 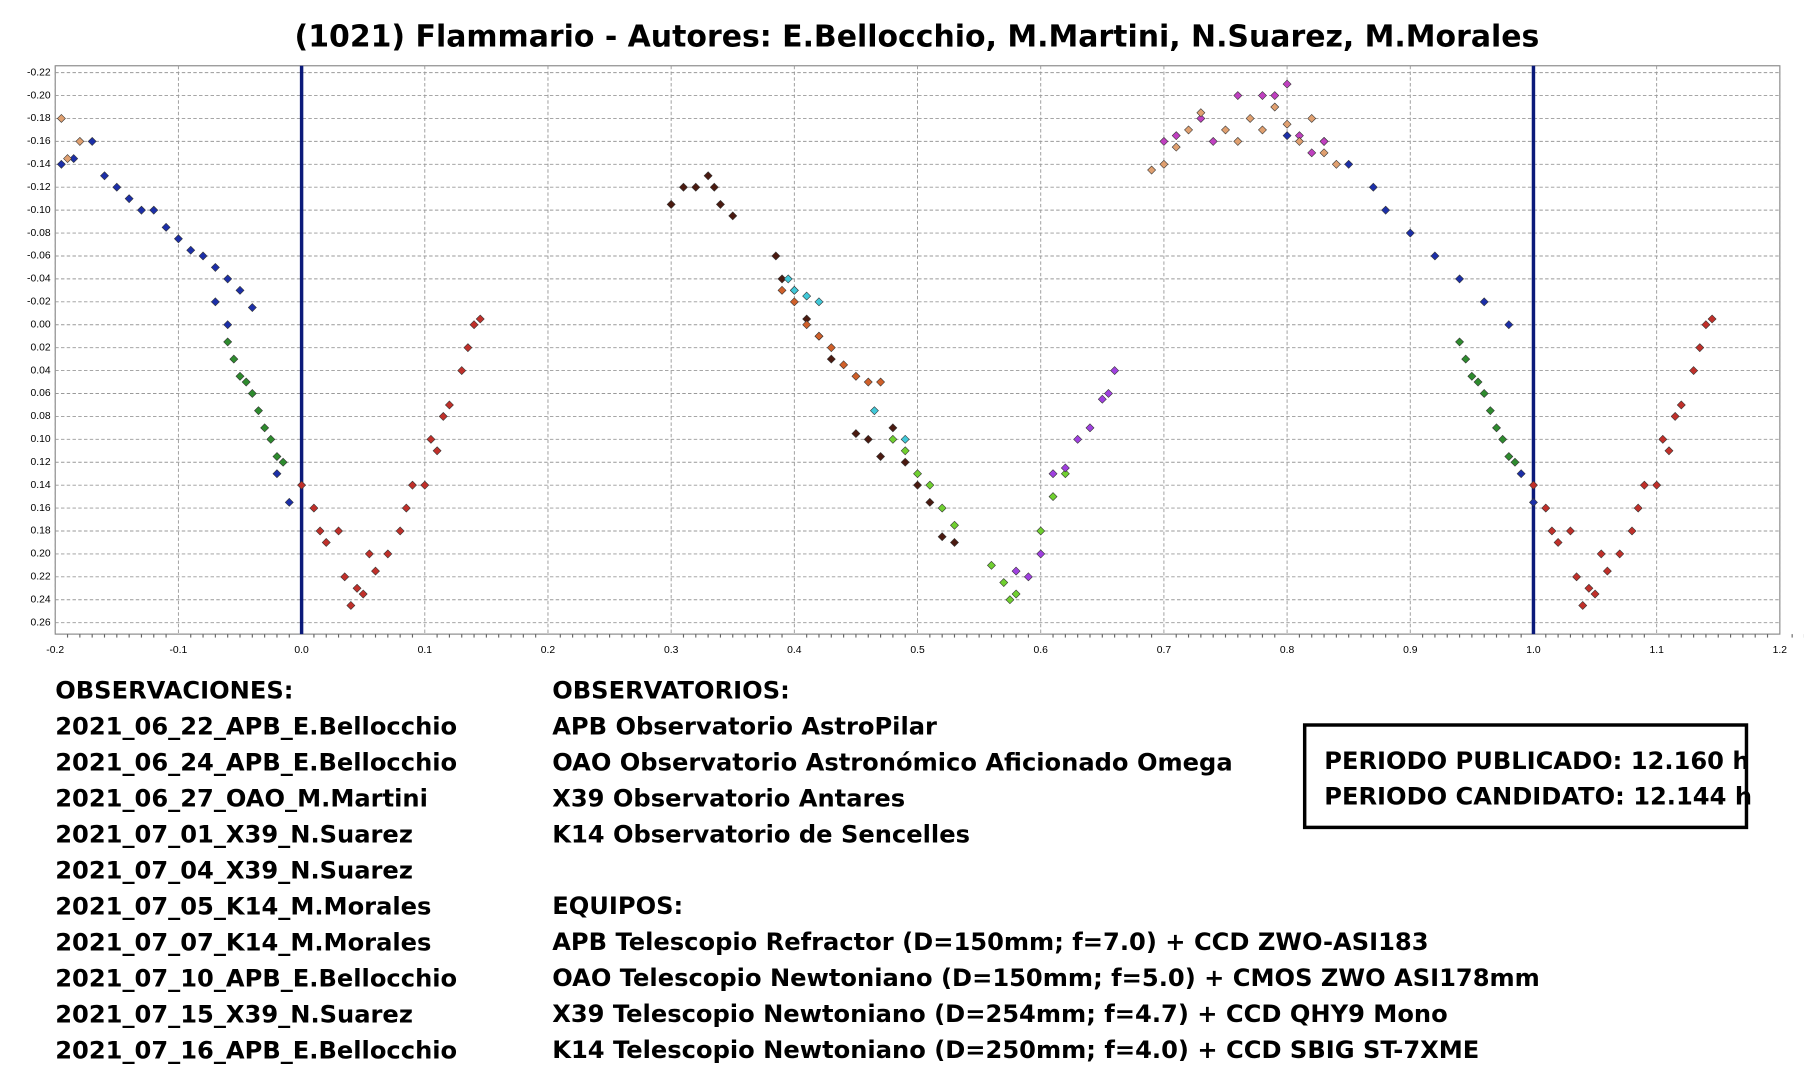 I want to click on period: PERIODO PUBLICADO: 12.160 h, so click(x=1536, y=761).